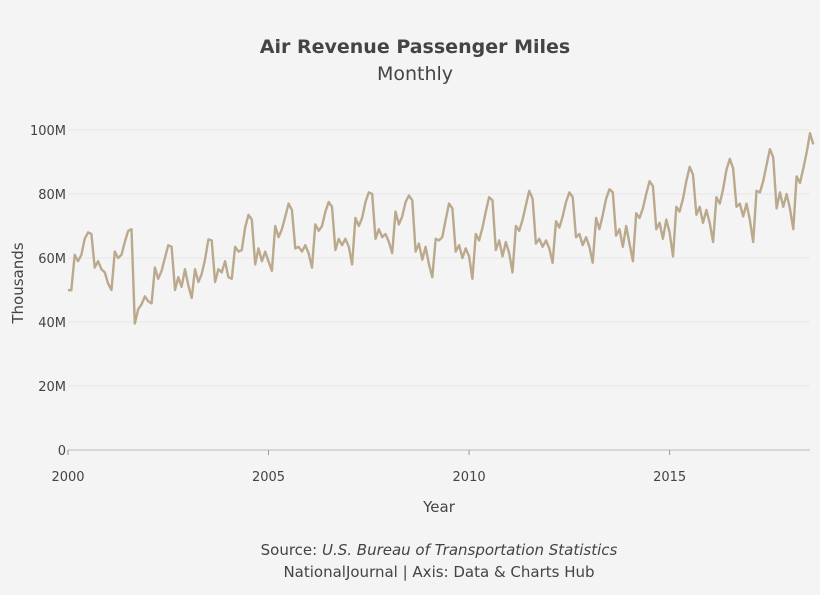  What do you see at coordinates (469, 477) in the screenshot?
I see `x-tick-label: 2010` at bounding box center [469, 477].